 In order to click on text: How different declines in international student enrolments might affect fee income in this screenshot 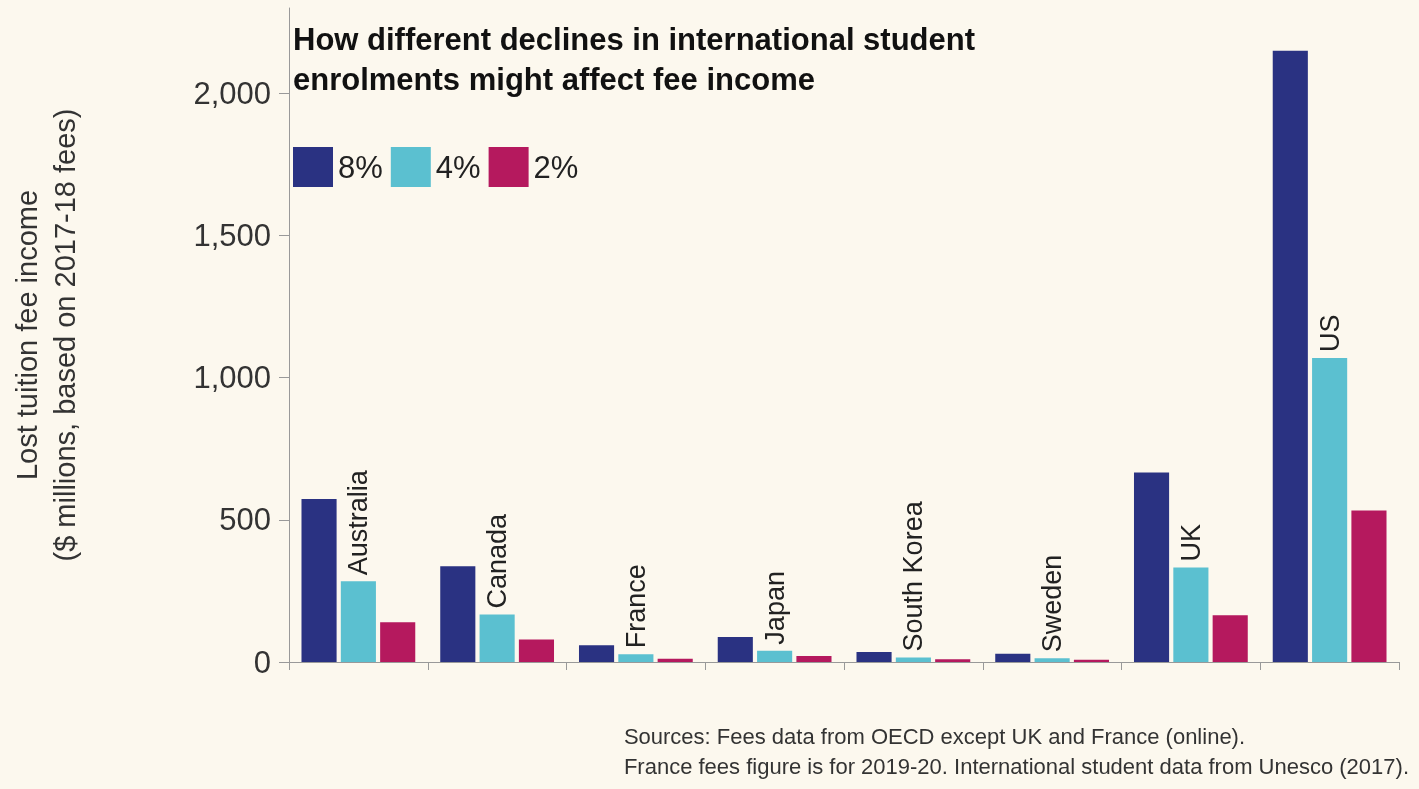, I will do `click(634, 59)`.